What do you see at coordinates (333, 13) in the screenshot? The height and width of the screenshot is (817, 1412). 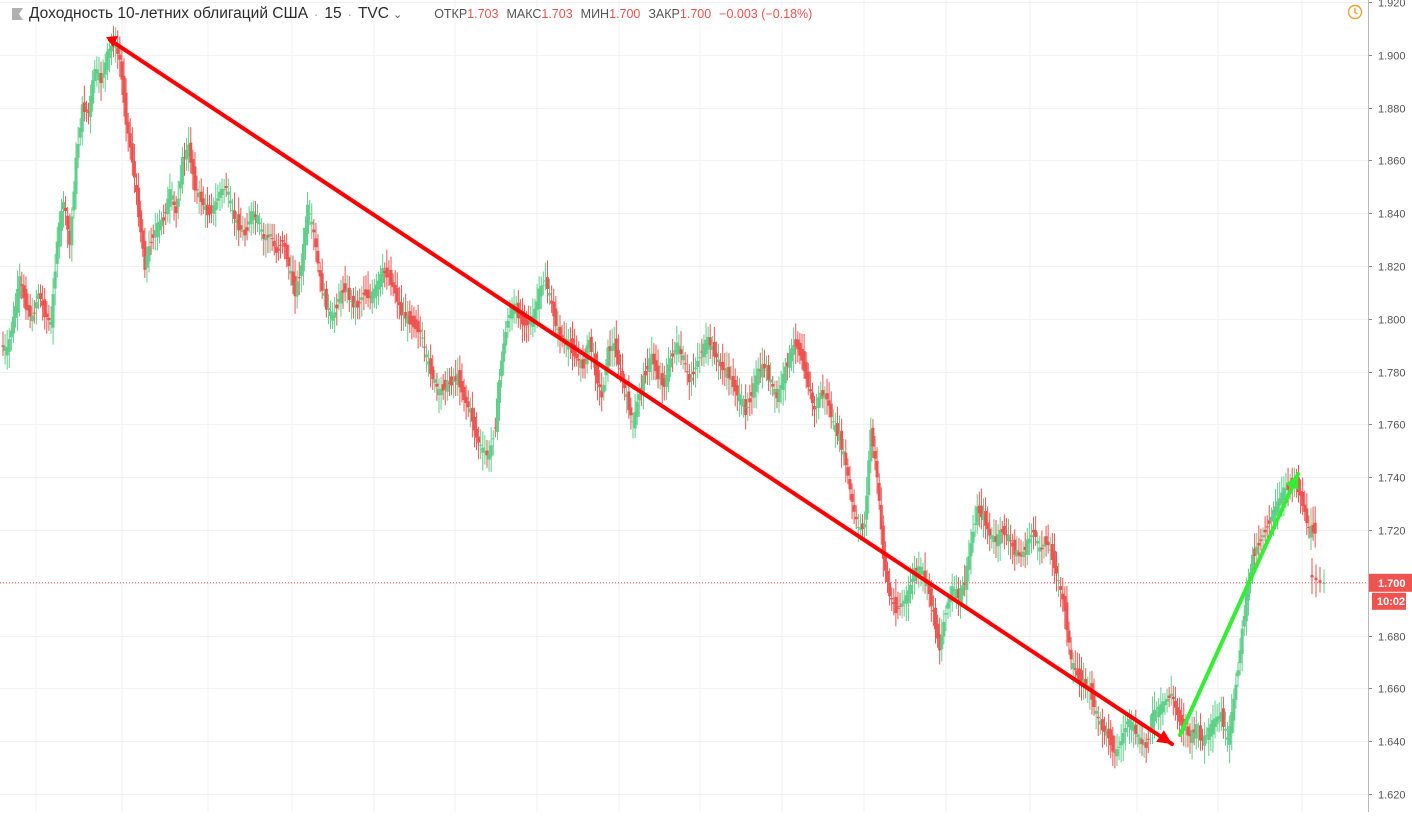 I see `interval-label: 15` at bounding box center [333, 13].